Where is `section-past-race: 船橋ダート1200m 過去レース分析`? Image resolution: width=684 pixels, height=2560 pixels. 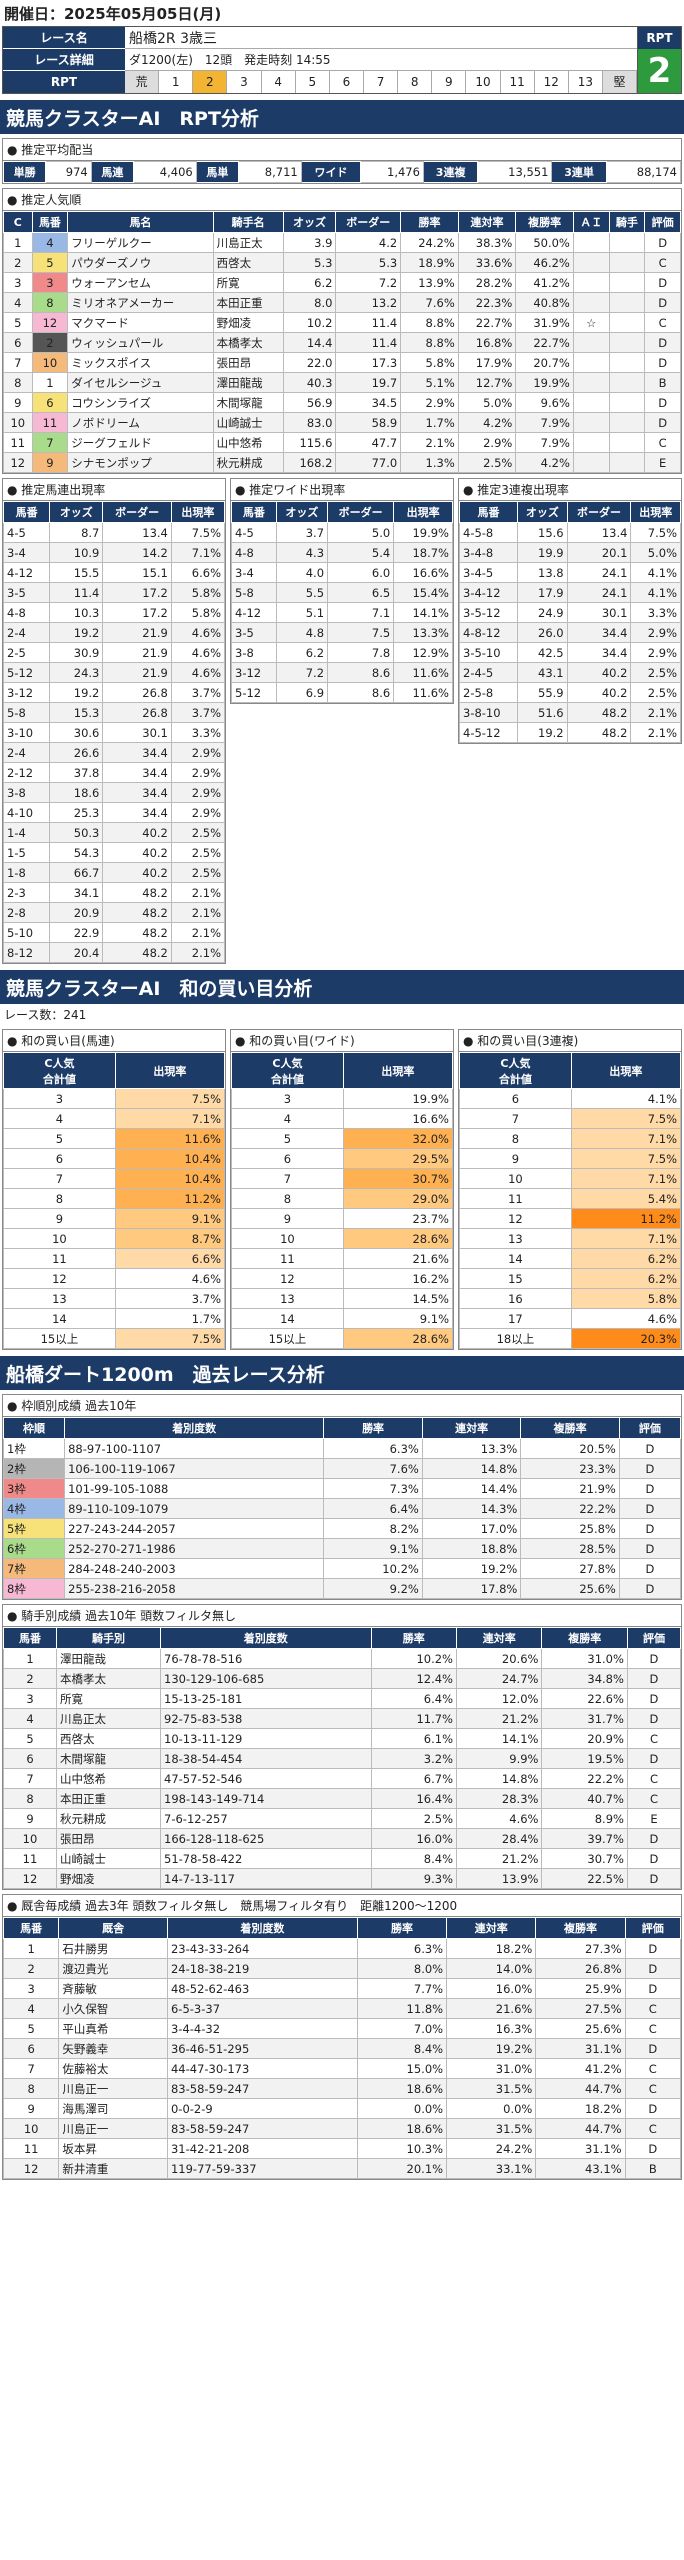 section-past-race: 船橋ダート1200m 過去レース分析 is located at coordinates (342, 1373).